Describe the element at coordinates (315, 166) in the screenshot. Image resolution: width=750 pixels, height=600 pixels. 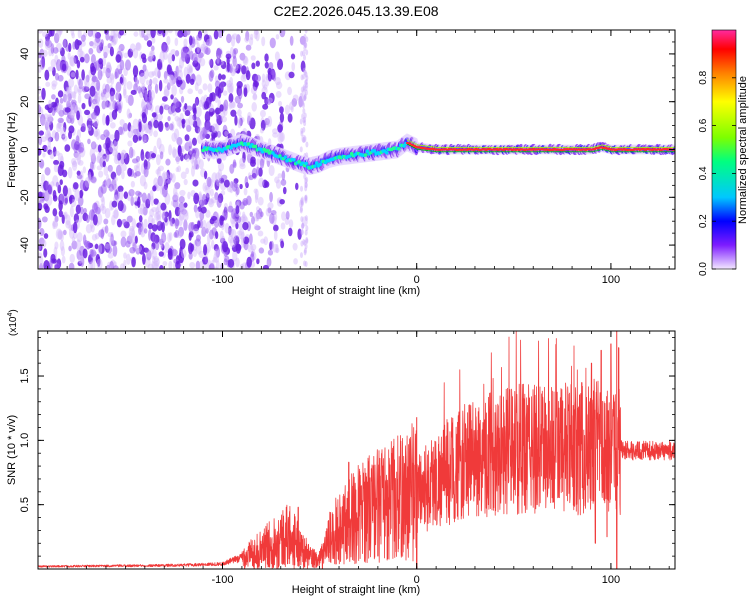
I see `ridge-core` at that location.